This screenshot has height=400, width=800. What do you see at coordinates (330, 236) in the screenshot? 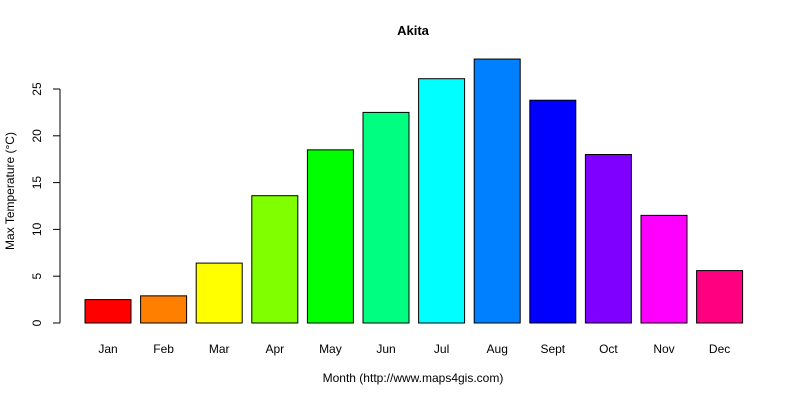
I see `bar-may` at bounding box center [330, 236].